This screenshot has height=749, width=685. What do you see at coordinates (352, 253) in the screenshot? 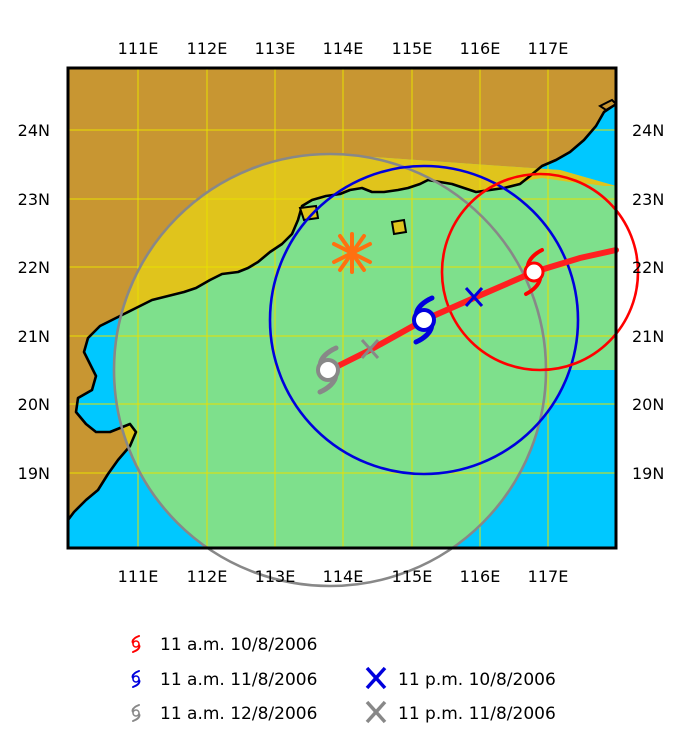
I see `orange-star-marker` at bounding box center [352, 253].